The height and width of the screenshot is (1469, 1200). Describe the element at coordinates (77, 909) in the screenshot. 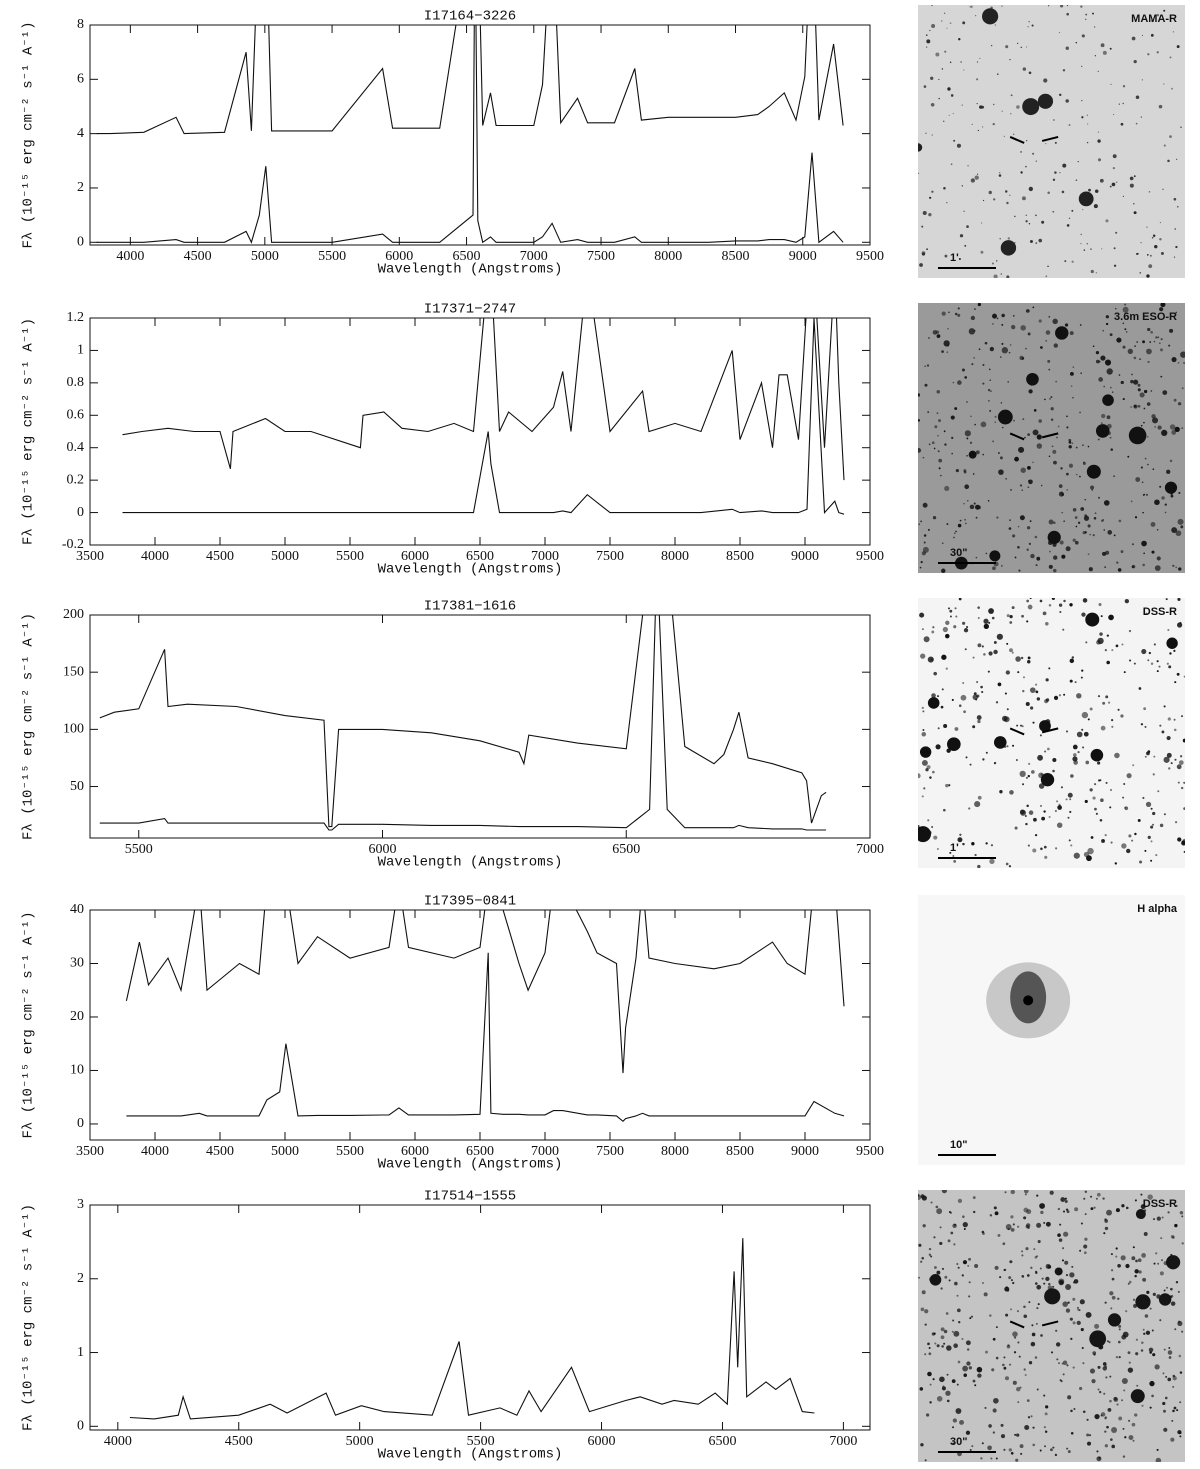

I see `y-tick-label: 40` at that location.